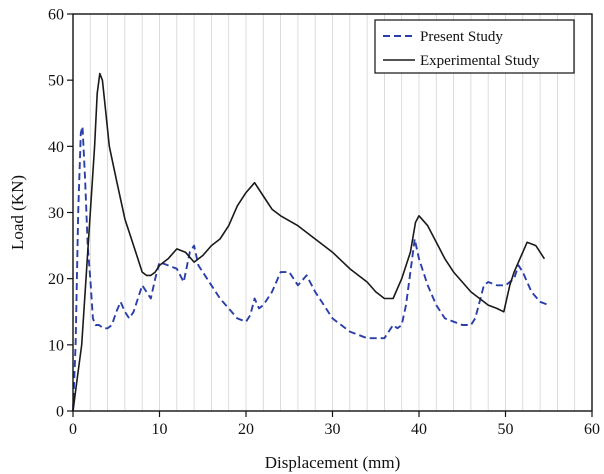 This screenshot has height=474, width=604. What do you see at coordinates (246, 429) in the screenshot?
I see `x-tick-label-20: 20` at bounding box center [246, 429].